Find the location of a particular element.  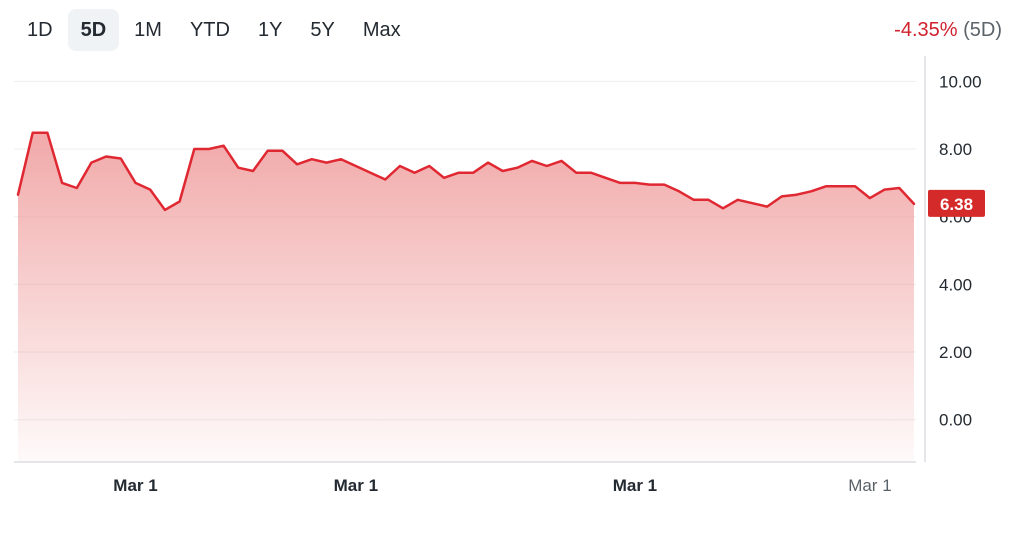

last-price-badge-bg is located at coordinates (956, 203).